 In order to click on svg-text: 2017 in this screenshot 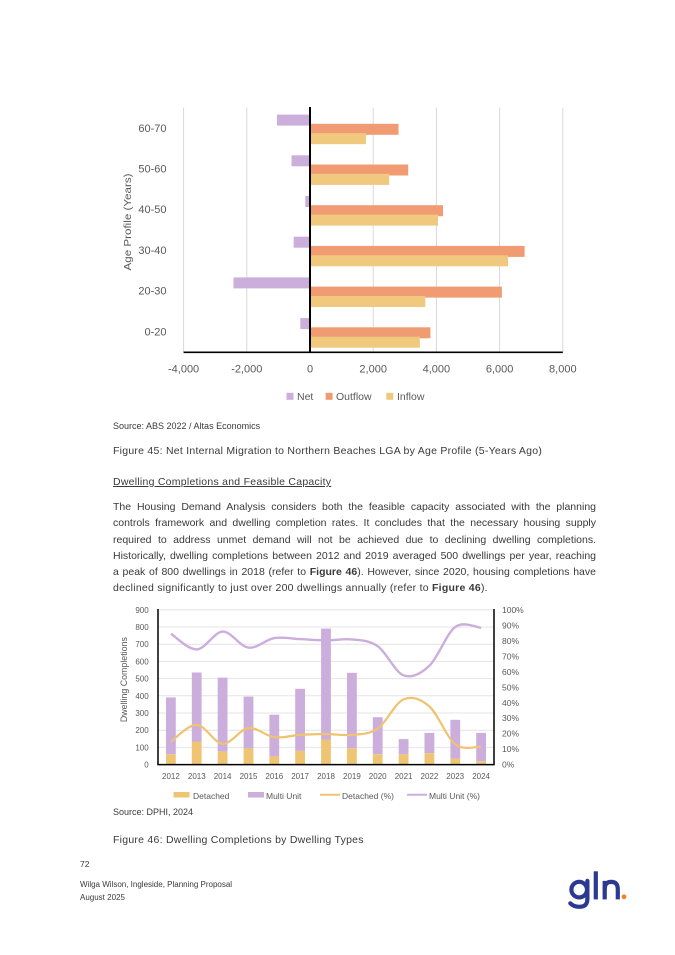, I will do `click(300, 776)`.